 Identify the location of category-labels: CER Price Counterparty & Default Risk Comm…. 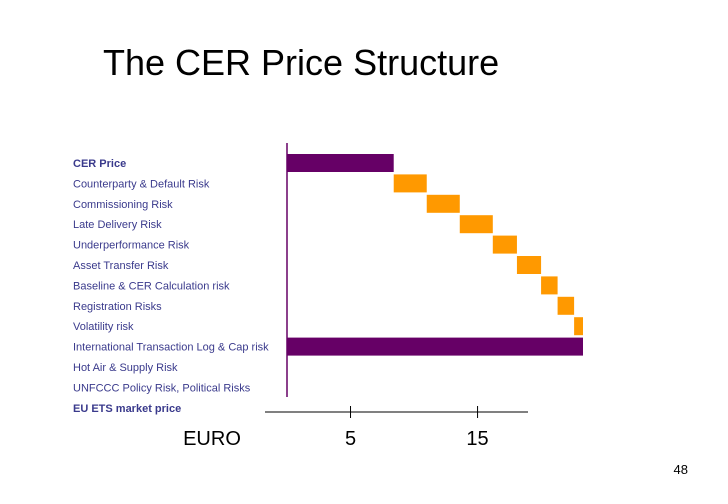
(171, 286).